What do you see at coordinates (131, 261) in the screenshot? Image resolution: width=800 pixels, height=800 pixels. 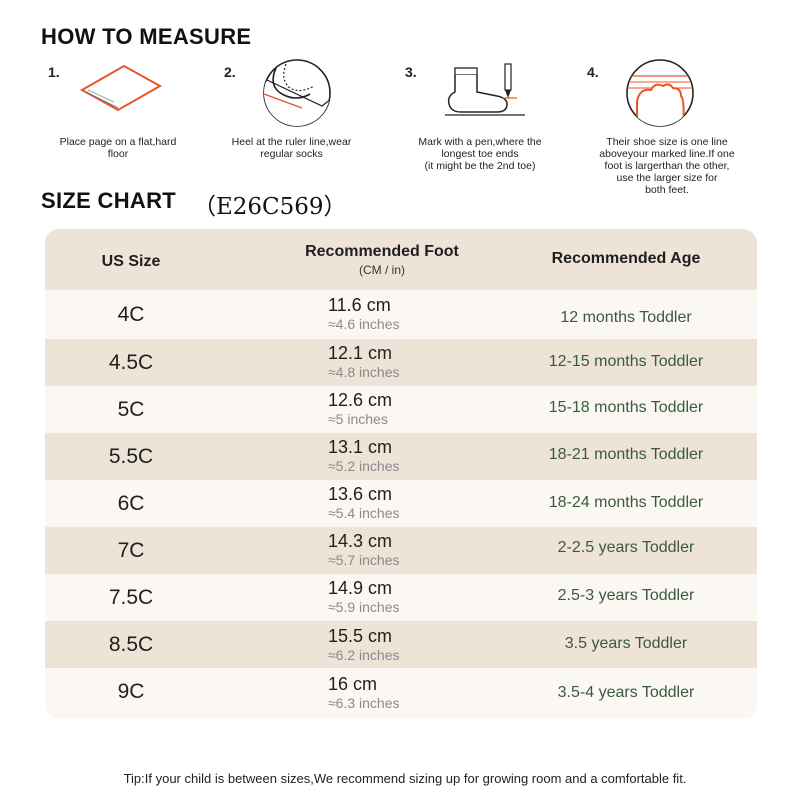 I see `header-us-size: US Size` at bounding box center [131, 261].